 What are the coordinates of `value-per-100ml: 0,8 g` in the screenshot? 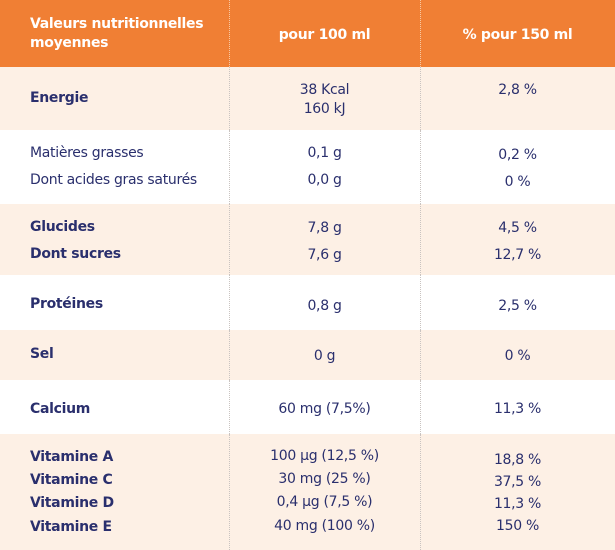 It's located at (324, 306).